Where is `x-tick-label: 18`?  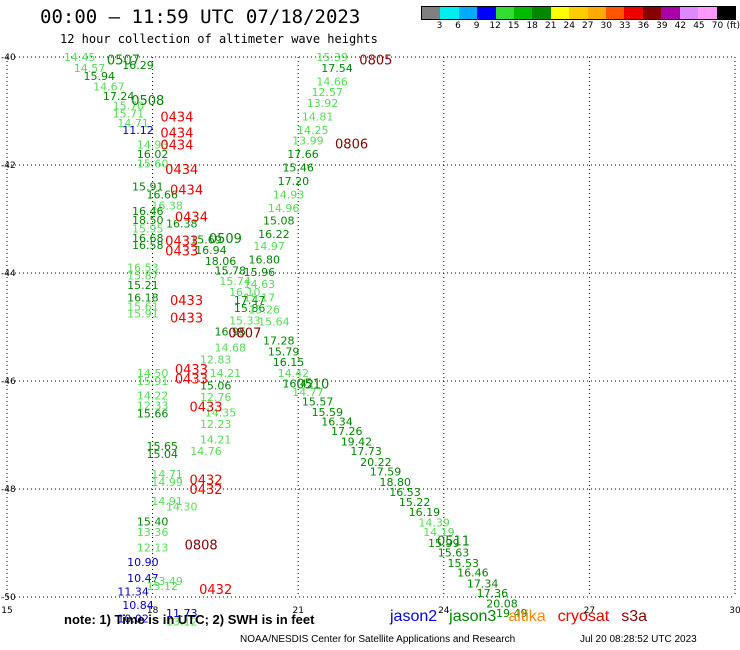 x-tick-label: 18 is located at coordinates (153, 611).